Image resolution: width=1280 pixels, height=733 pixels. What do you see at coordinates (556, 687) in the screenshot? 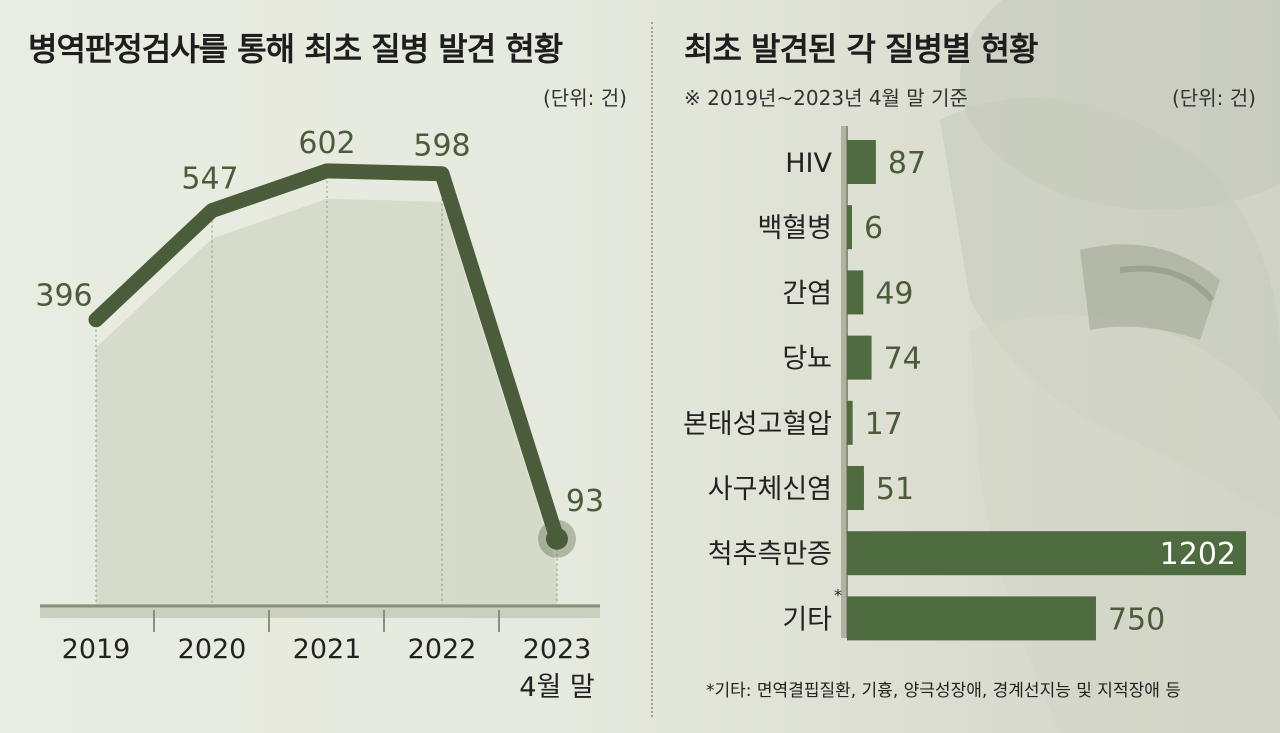
I see `x-sublabel-2023: 4월 말` at bounding box center [556, 687].